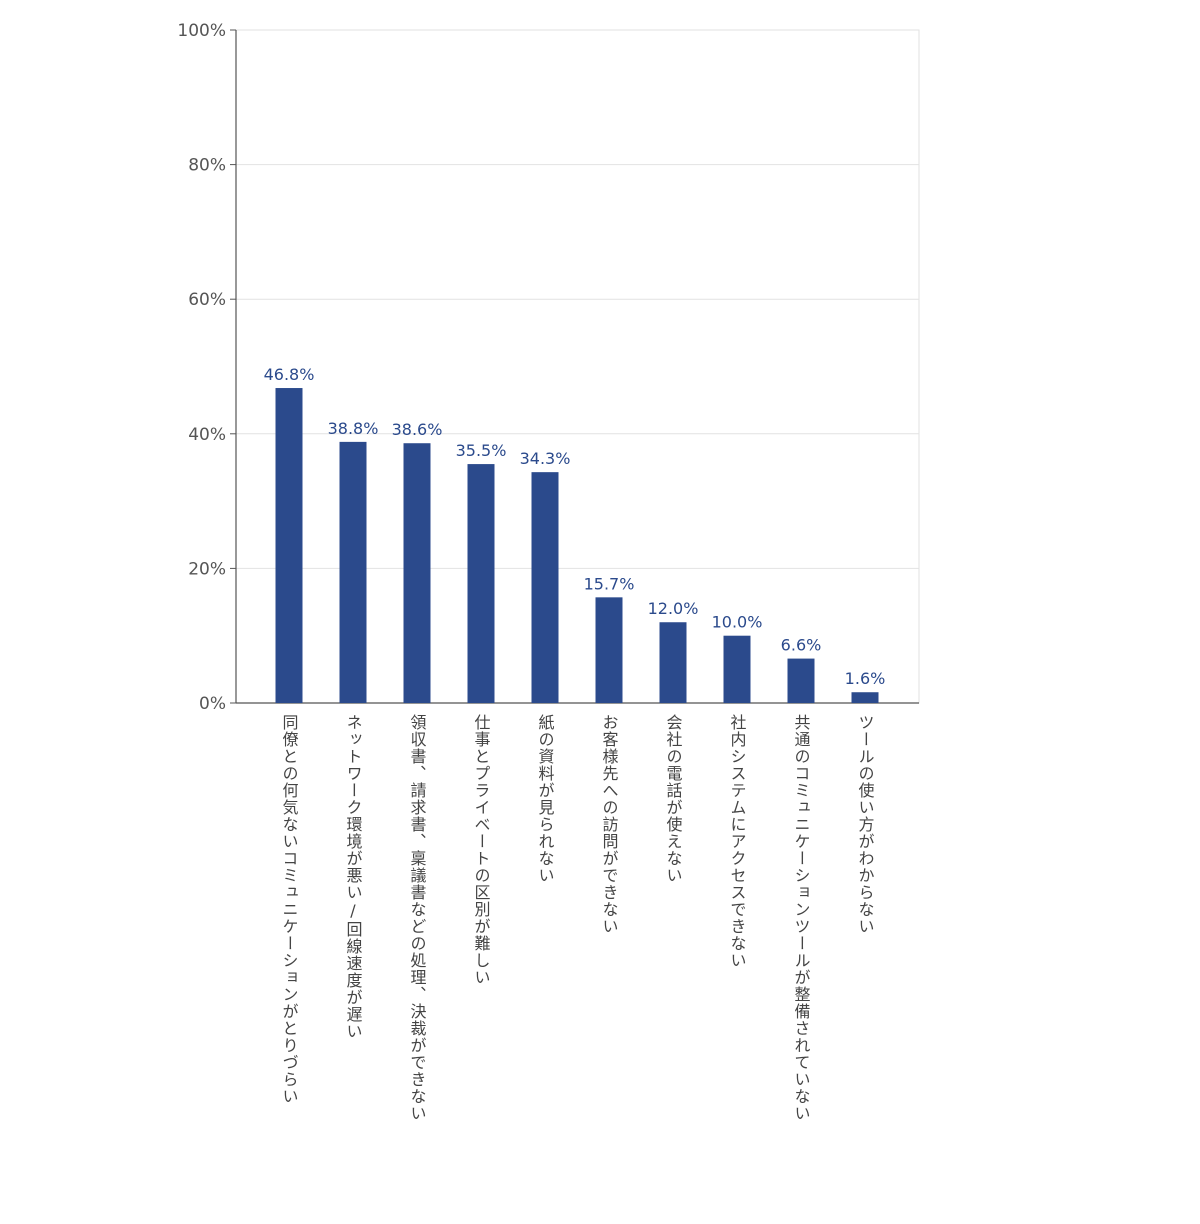 The image size is (1200, 1224). Describe the element at coordinates (289, 374) in the screenshot. I see `data-label: 46.8%` at that location.